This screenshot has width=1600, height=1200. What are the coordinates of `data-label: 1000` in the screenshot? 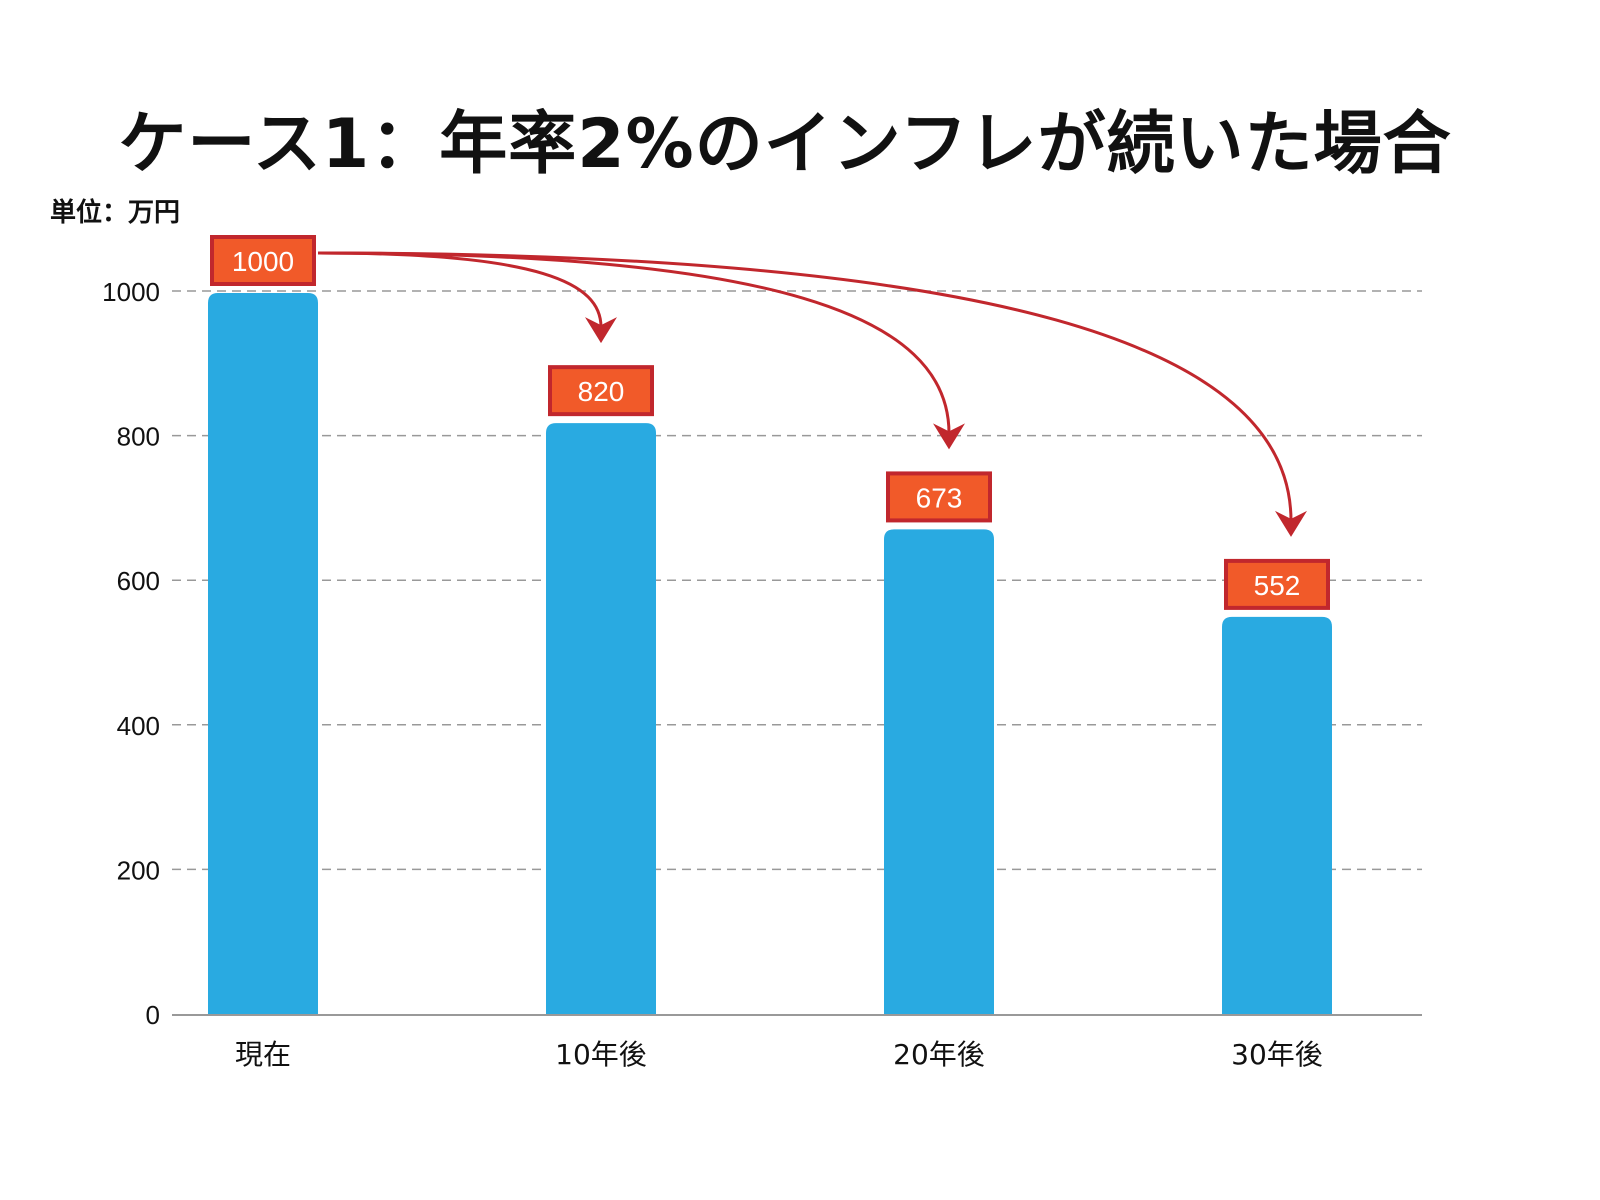 It's located at (263, 261).